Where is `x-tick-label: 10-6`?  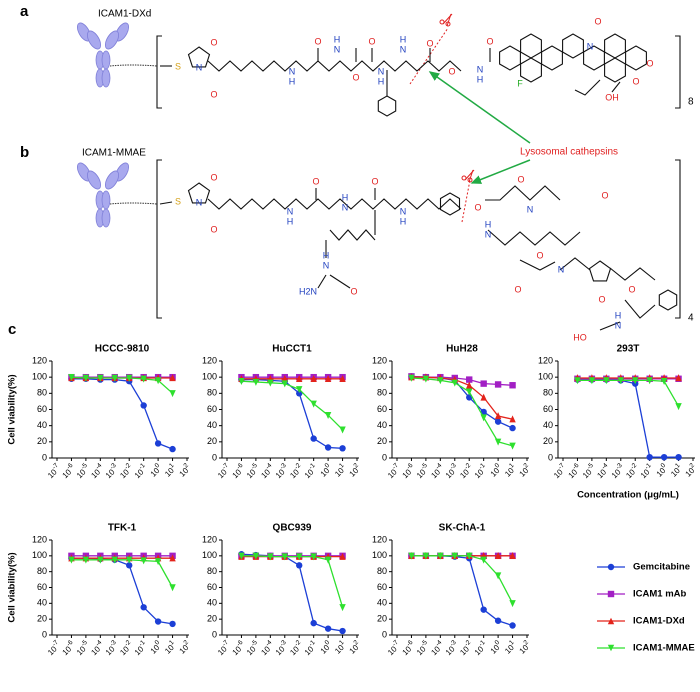
x-tick-label: 10-6 is located at coordinates (238, 471).